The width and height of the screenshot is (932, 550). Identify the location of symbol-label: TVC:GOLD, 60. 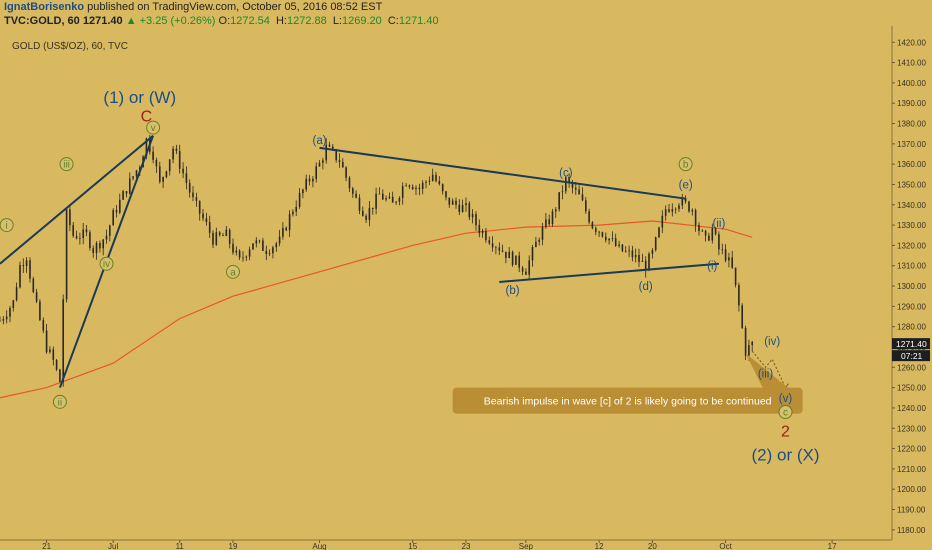
(42, 21).